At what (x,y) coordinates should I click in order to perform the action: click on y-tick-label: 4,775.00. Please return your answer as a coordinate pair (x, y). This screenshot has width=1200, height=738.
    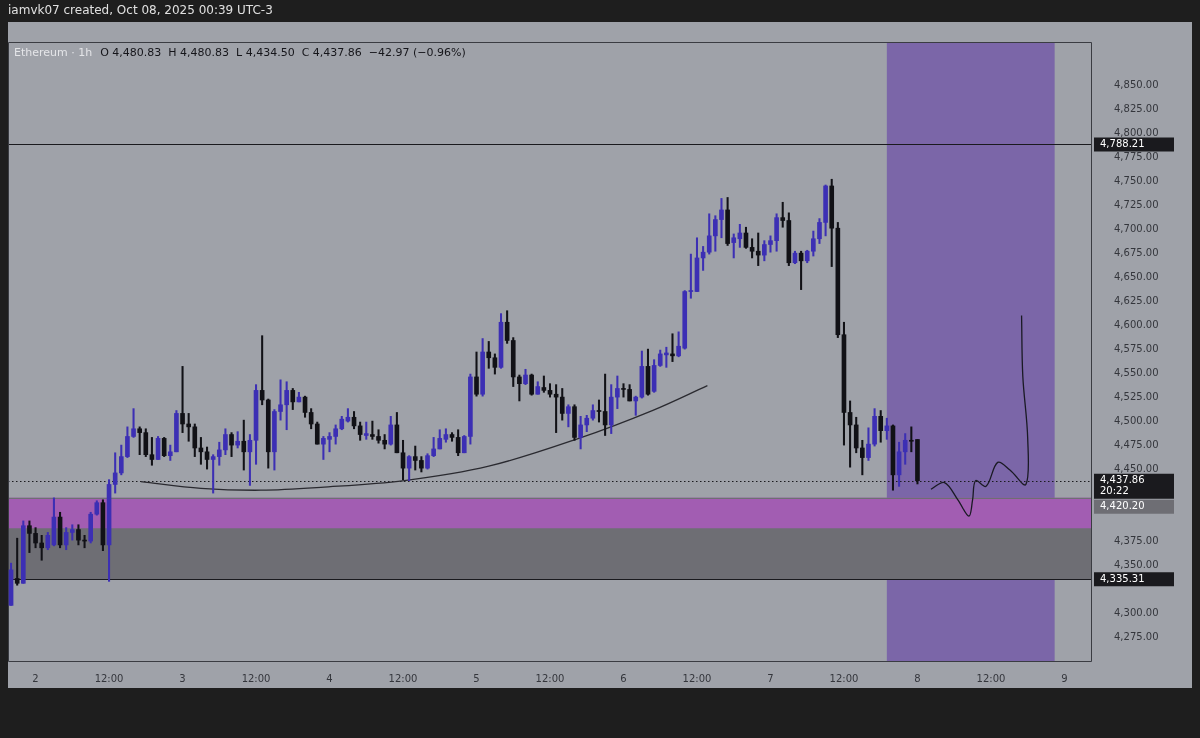
    Looking at the image, I should click on (1136, 156).